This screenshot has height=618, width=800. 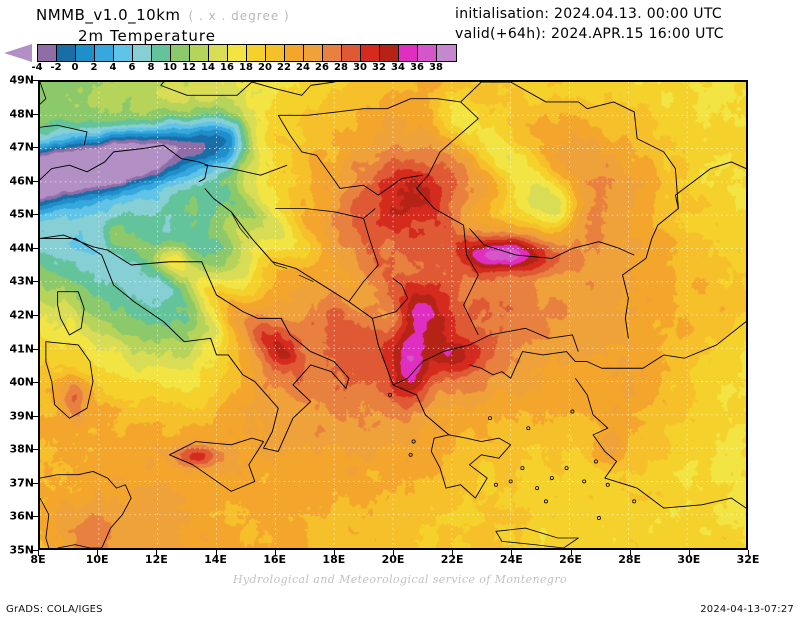 What do you see at coordinates (21, 382) in the screenshot?
I see `y-axis-tick-label: 40N` at bounding box center [21, 382].